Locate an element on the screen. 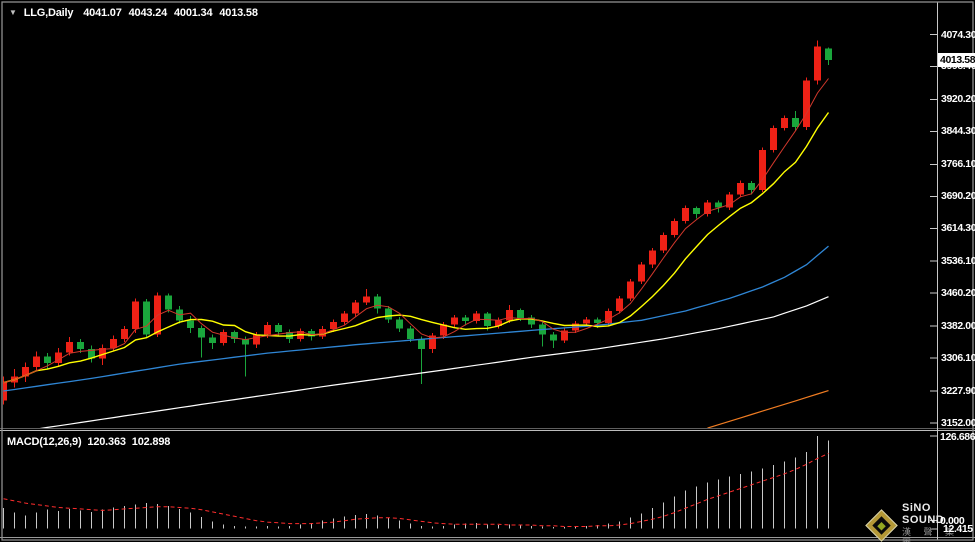  symbol-timeframe-label: LLG,Daily is located at coordinates (48, 13).